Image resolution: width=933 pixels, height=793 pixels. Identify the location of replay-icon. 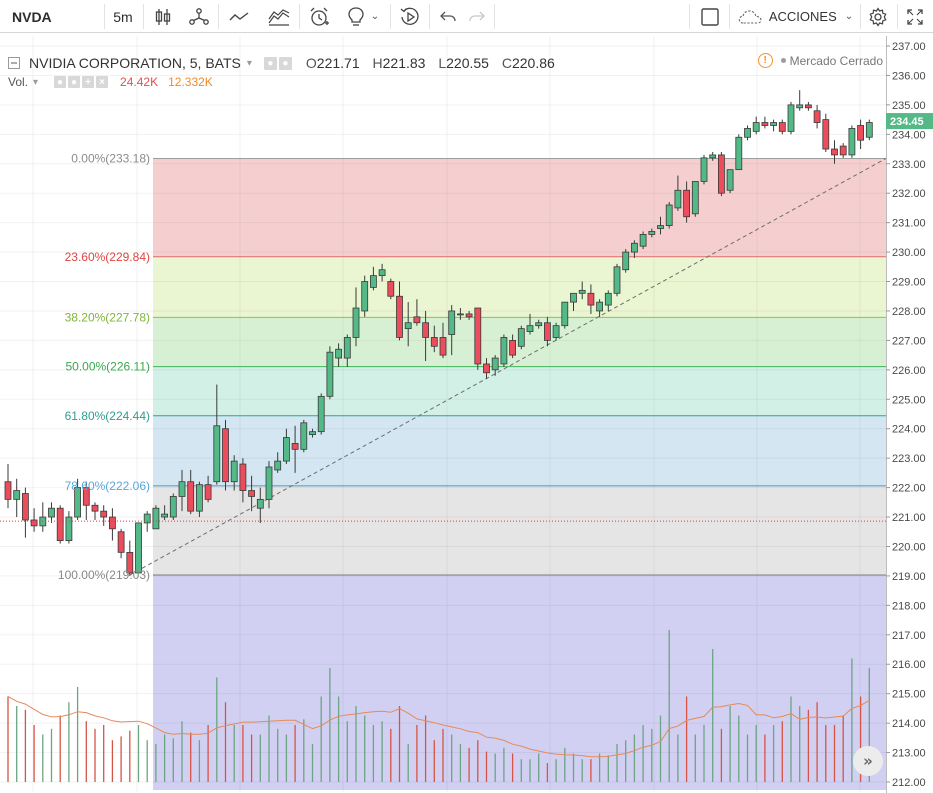
(409, 16).